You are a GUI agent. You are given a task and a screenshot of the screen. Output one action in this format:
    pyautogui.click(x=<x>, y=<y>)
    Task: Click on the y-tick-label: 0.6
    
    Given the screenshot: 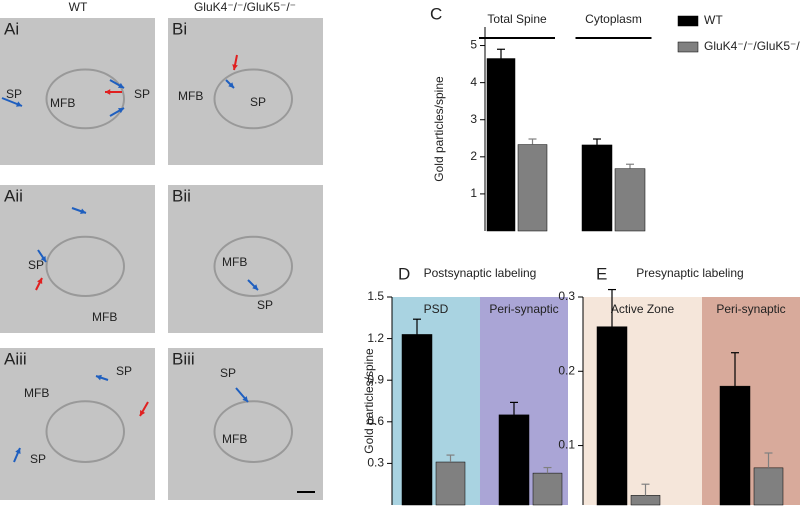 What is the action you would take?
    pyautogui.click(x=375, y=421)
    